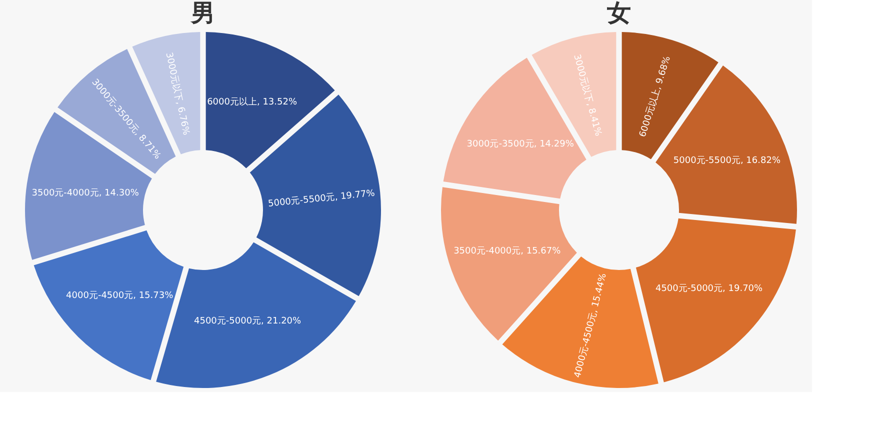 The image size is (875, 422). Describe the element at coordinates (508, 251) in the screenshot. I see `slice-label: 3500元-4000元, 15.67%` at that location.